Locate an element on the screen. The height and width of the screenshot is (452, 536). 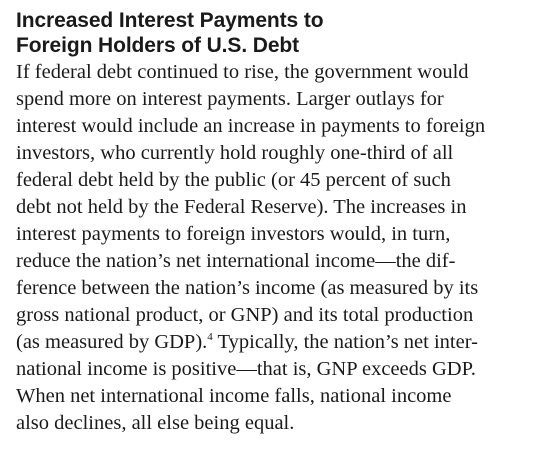
footnote-reference: 4 is located at coordinates (210, 337).